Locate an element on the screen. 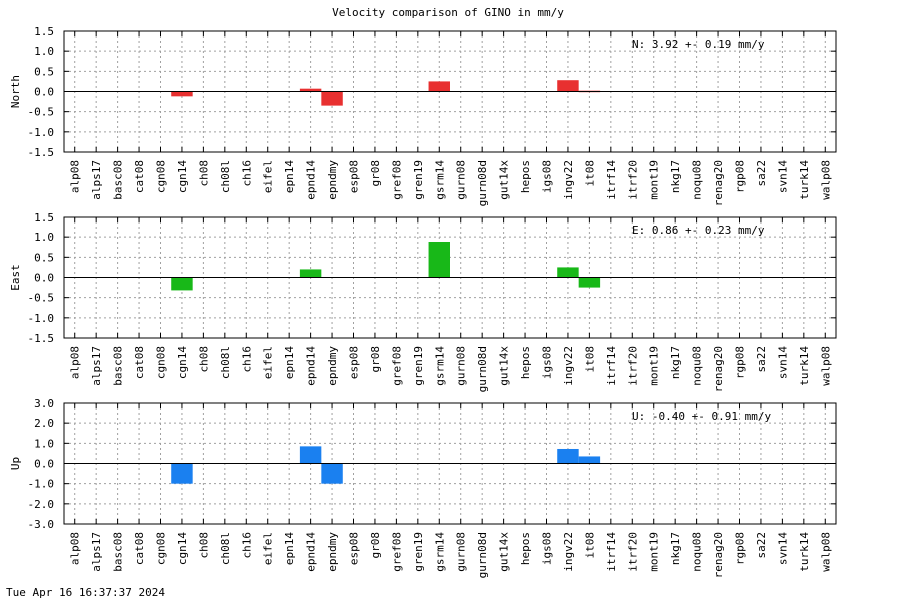 This screenshot has width=900, height=600. y-tick-label: 1.0 is located at coordinates (44, 51).